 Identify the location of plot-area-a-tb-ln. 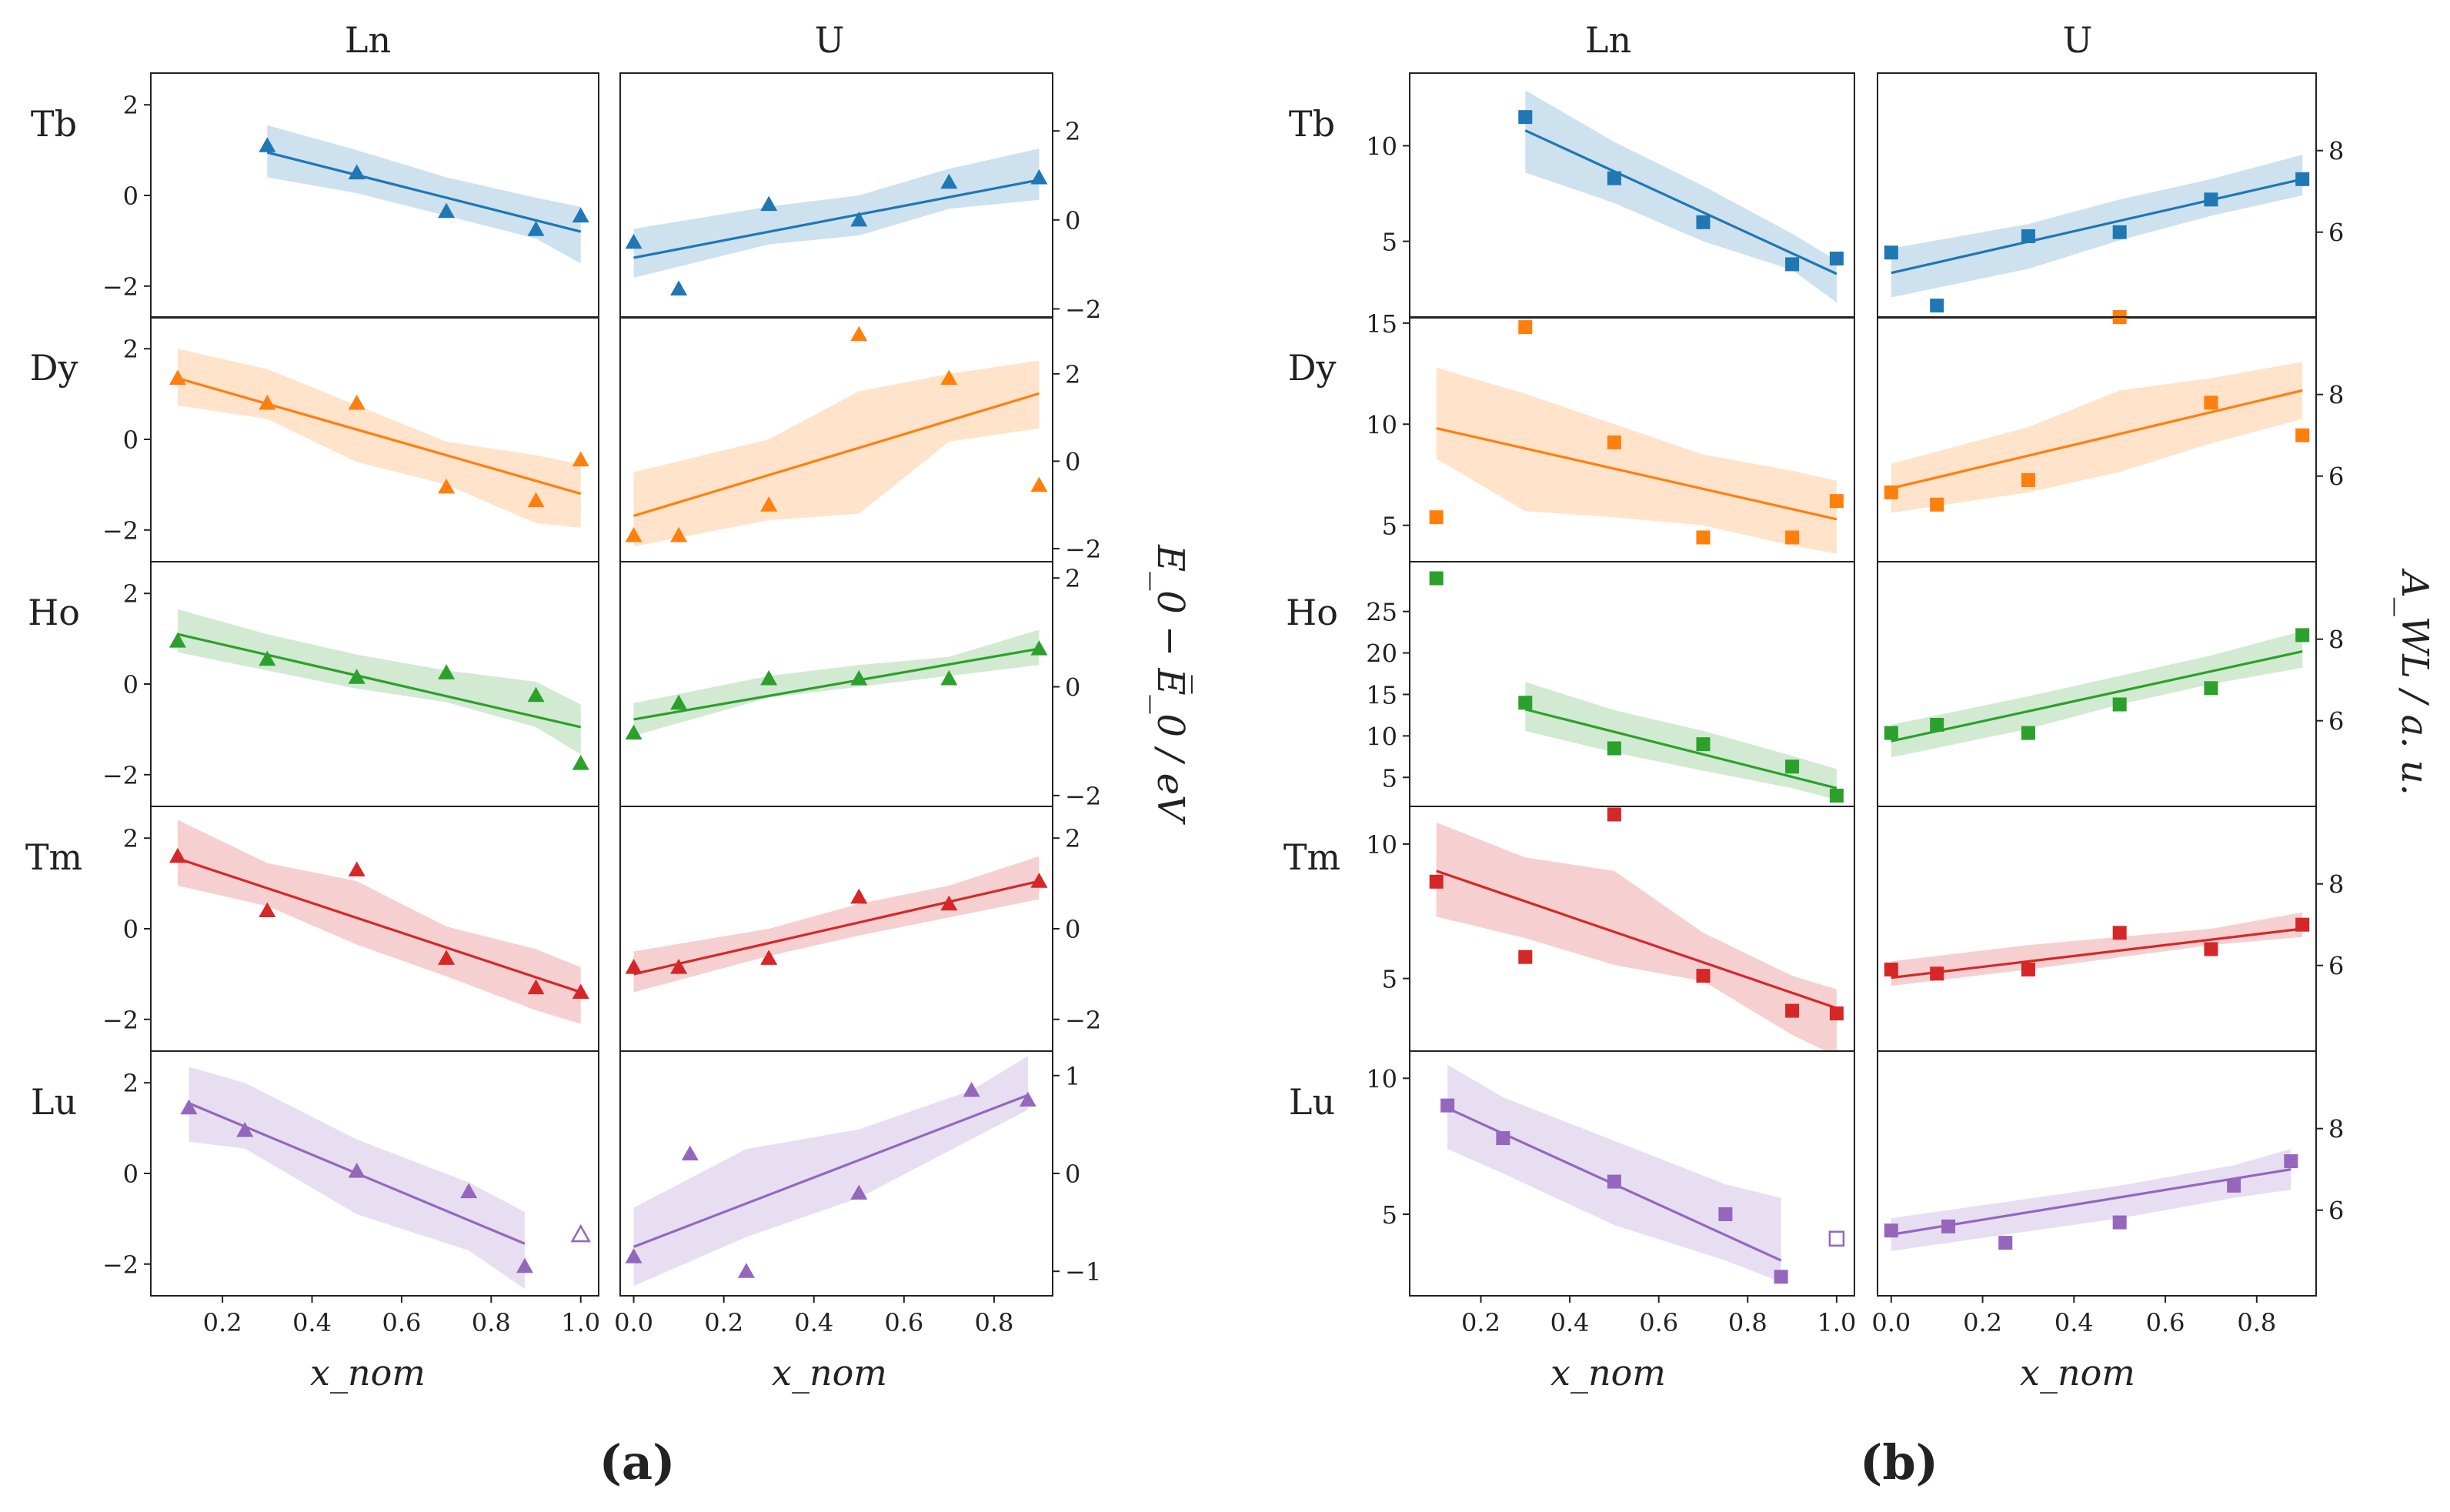
(424, 194).